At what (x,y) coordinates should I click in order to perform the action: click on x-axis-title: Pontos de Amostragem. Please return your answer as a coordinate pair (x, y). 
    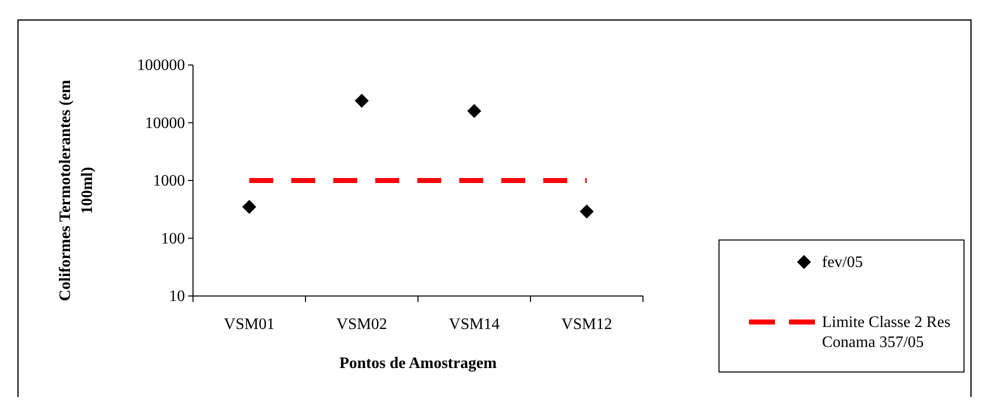
    Looking at the image, I should click on (418, 363).